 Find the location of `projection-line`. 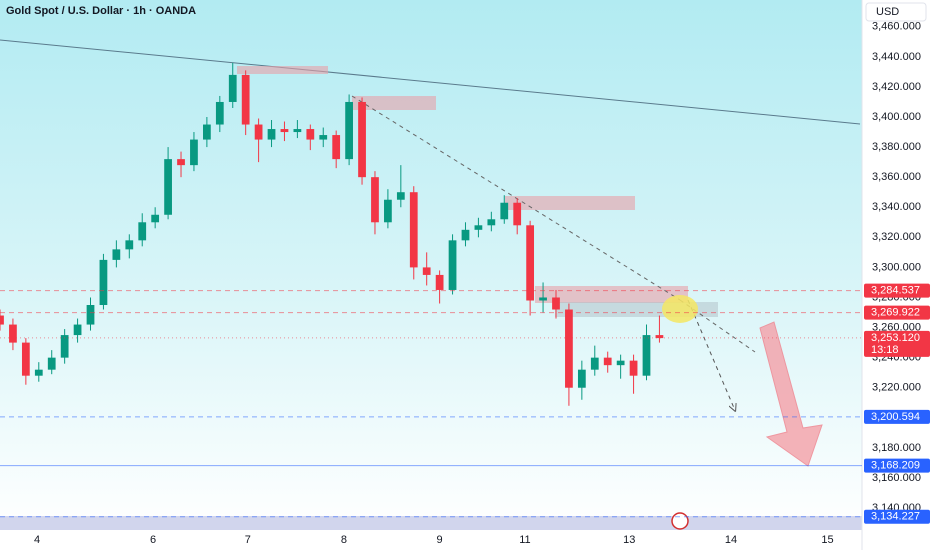

projection-line is located at coordinates (516, 198).